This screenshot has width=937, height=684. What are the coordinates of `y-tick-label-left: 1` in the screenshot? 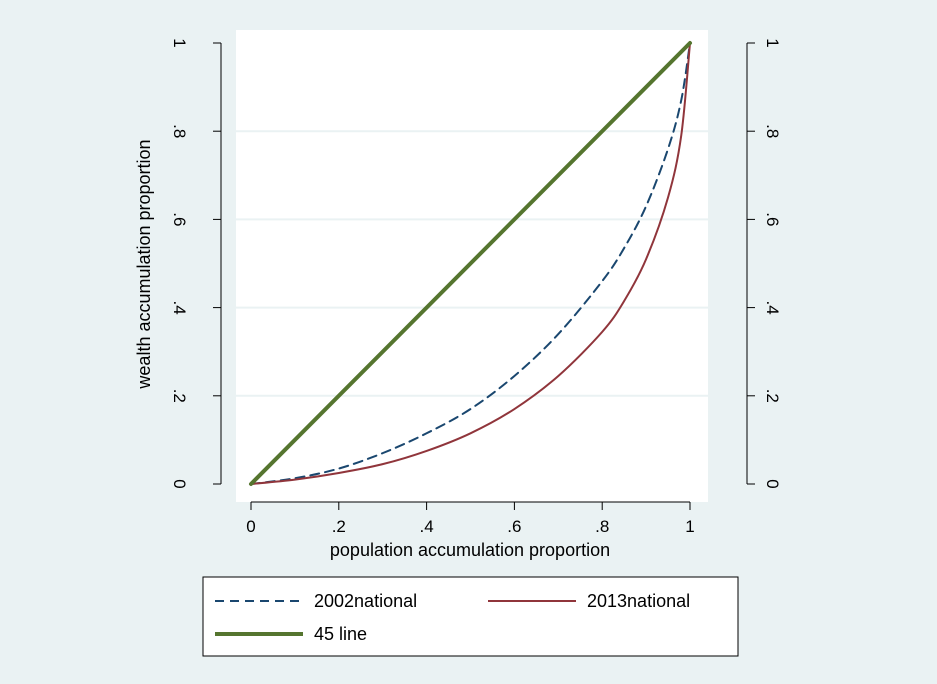 It's located at (179, 42).